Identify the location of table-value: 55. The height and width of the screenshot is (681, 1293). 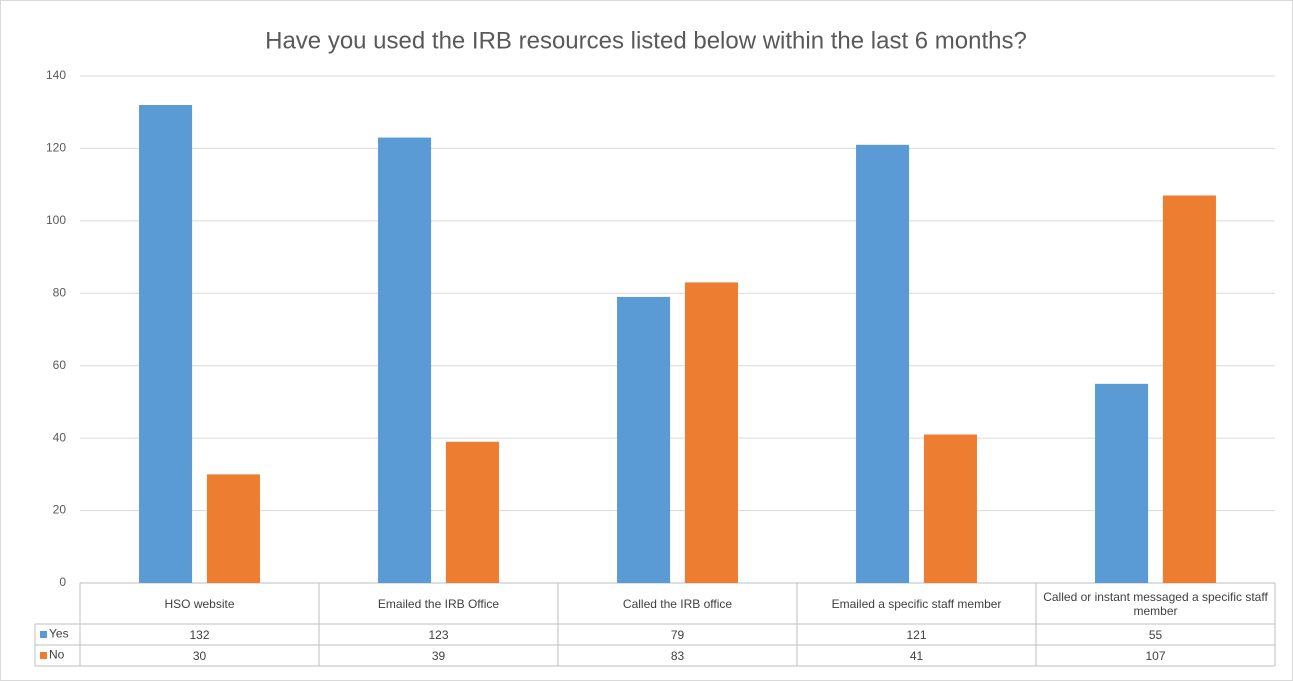
(1155, 634).